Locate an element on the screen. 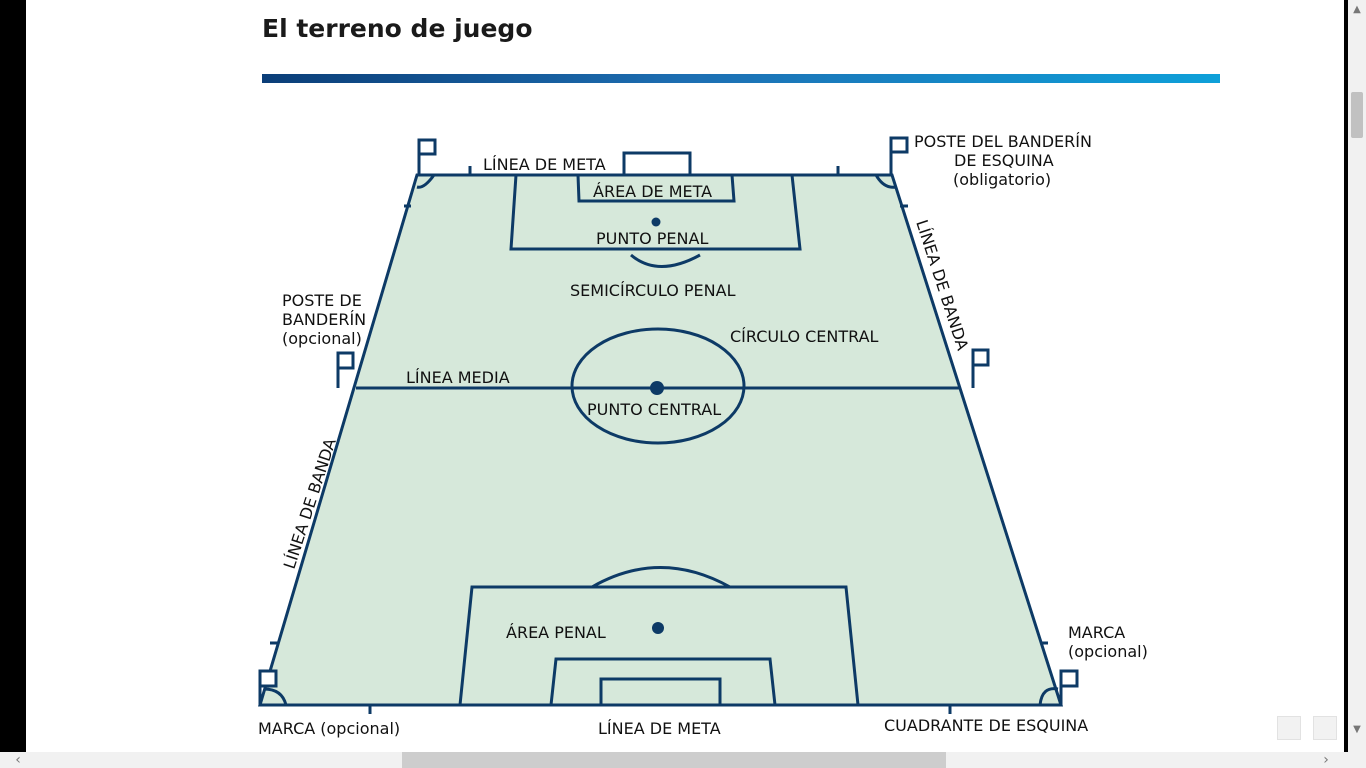  vertical-scroll-thumb is located at coordinates (1357, 115).